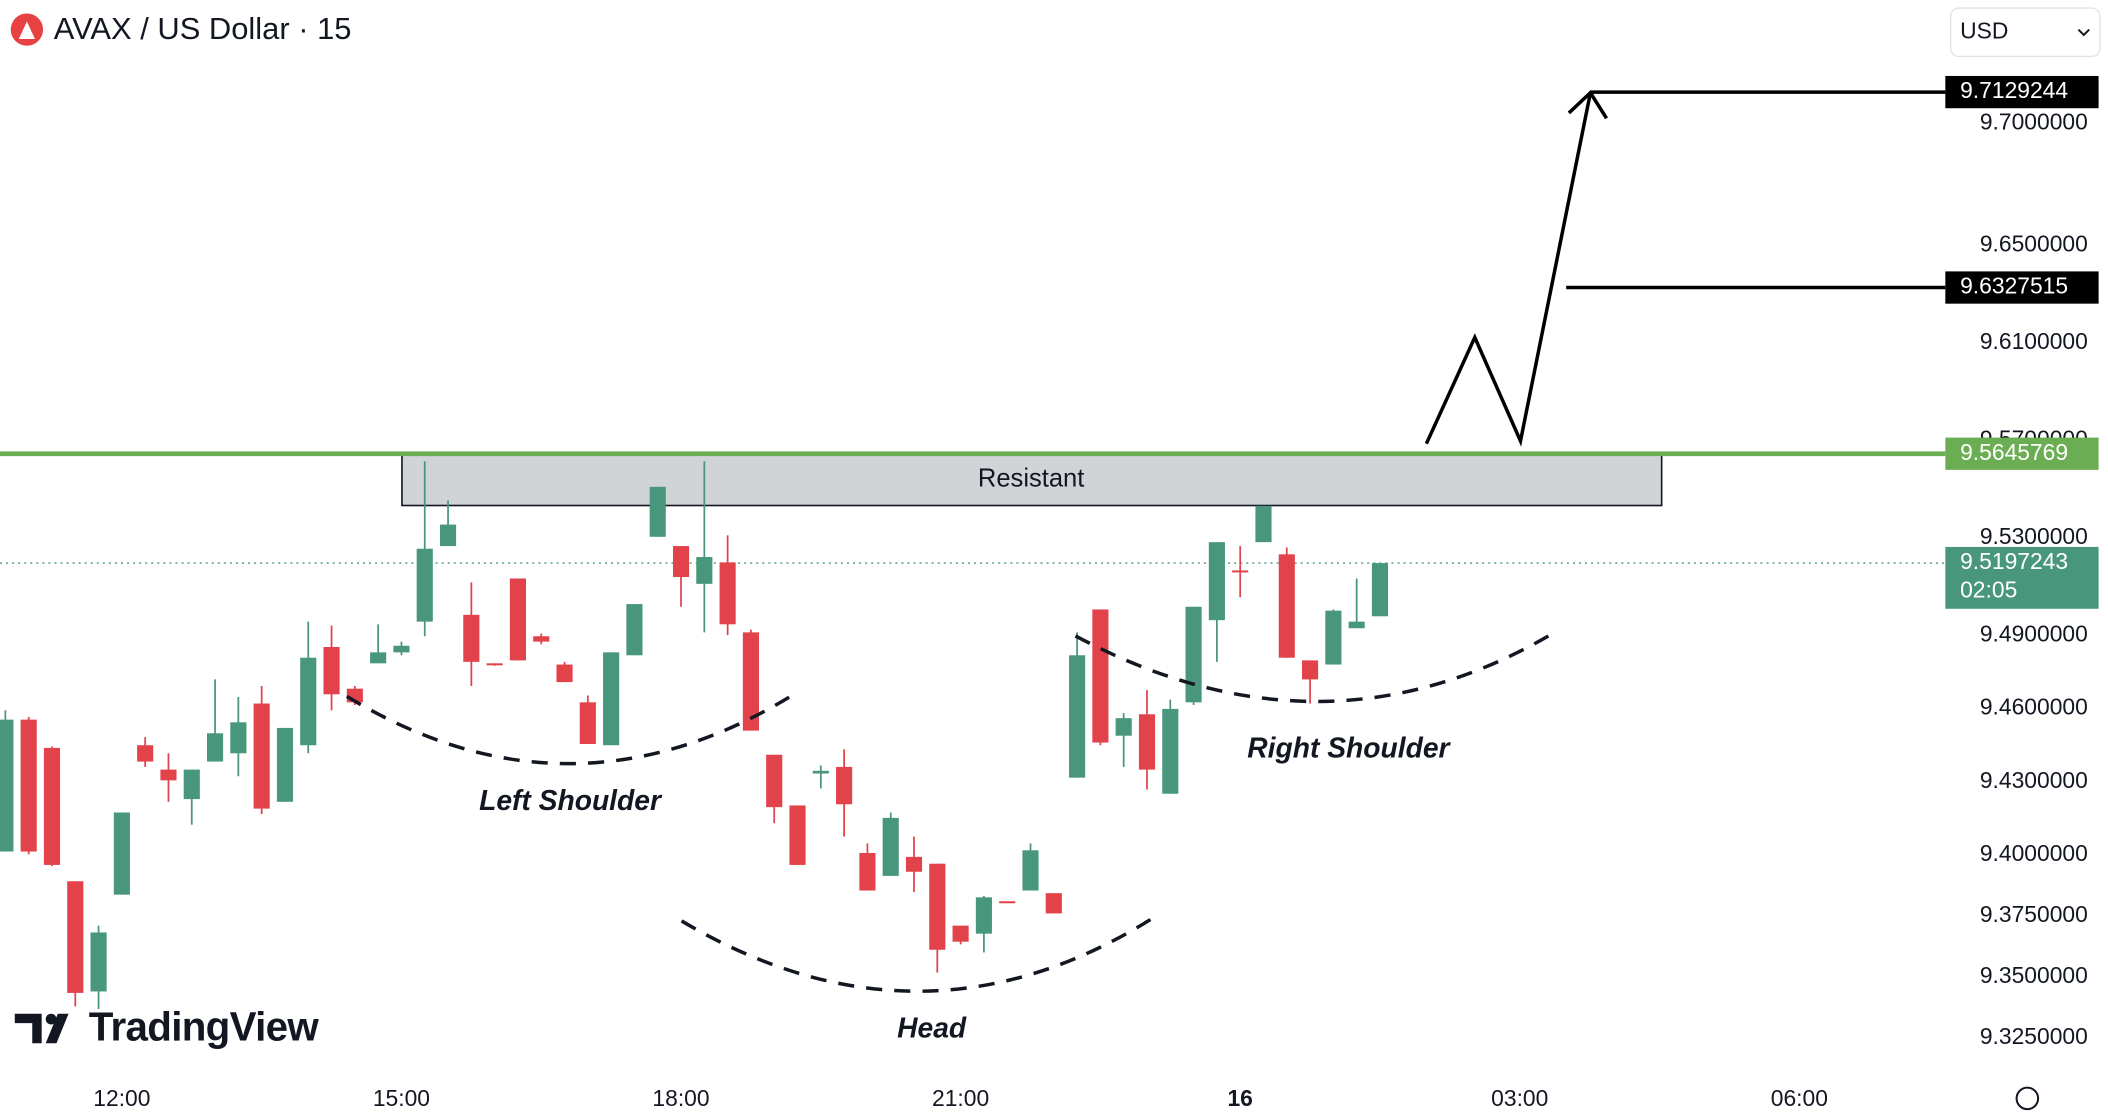 The image size is (2108, 1114). Describe the element at coordinates (680, 1098) in the screenshot. I see `x-tick-label: 18:00` at that location.